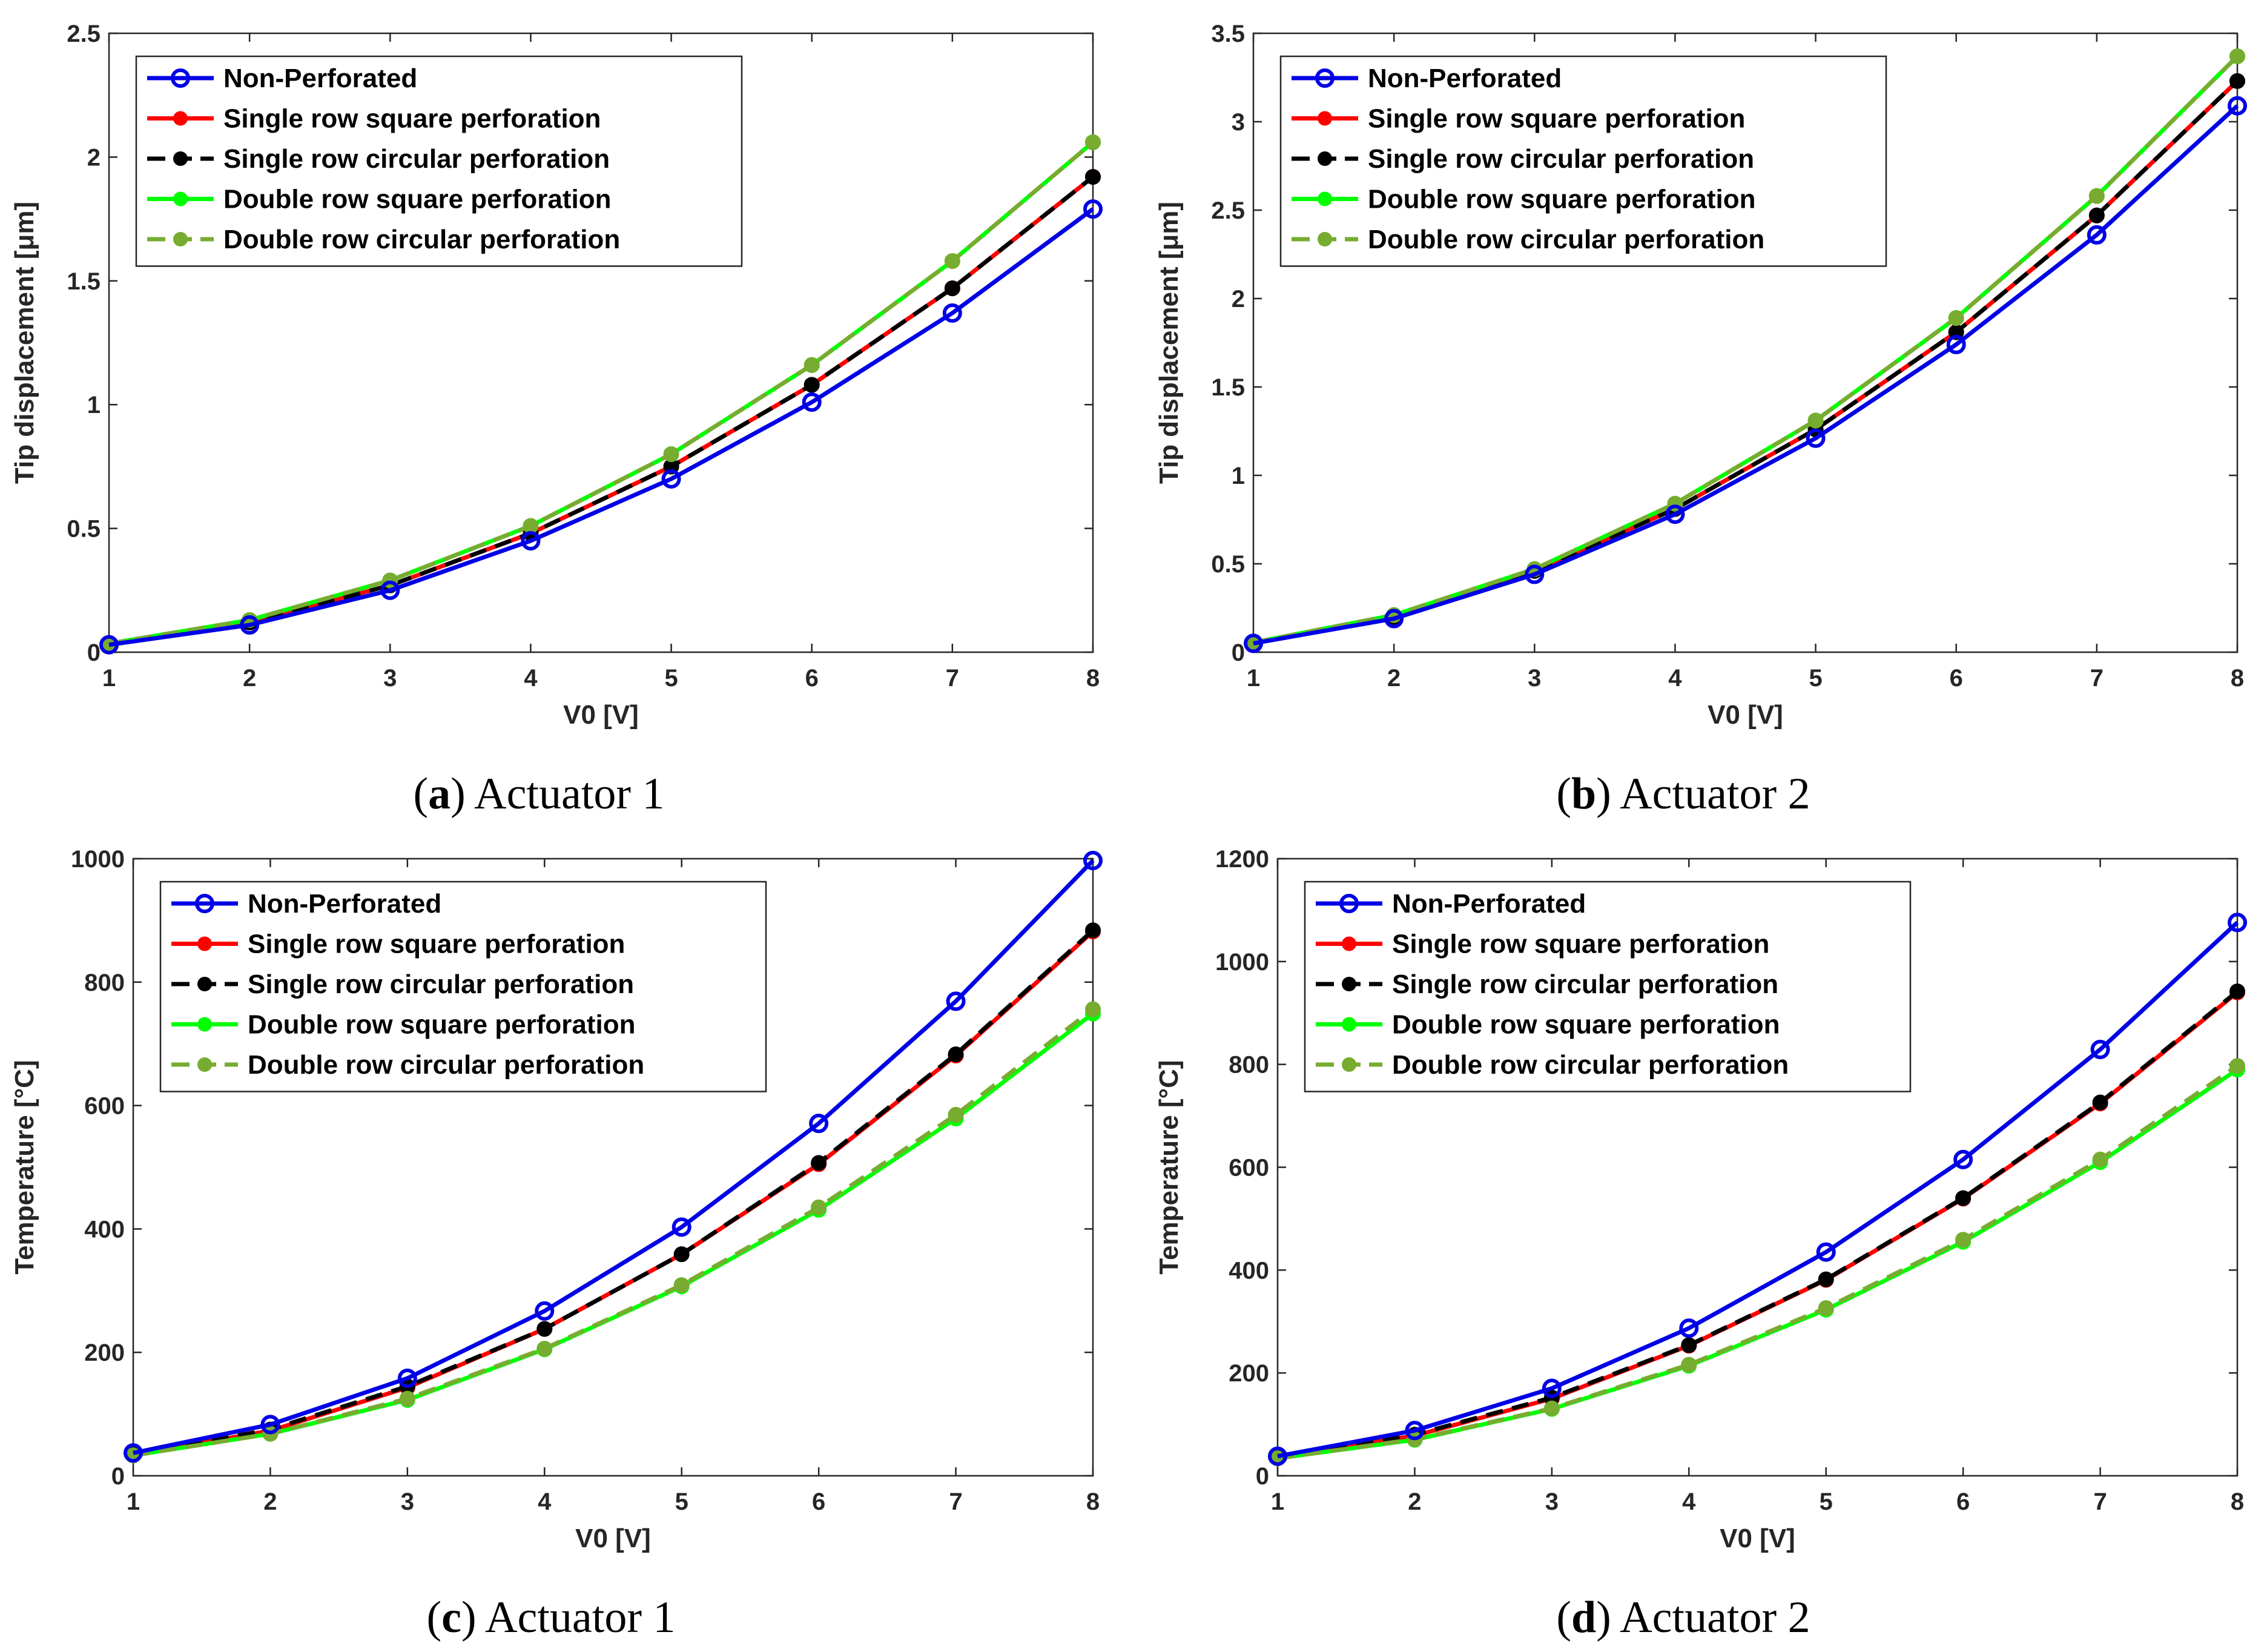  What do you see at coordinates (84, 529) in the screenshot?
I see `y-tick-label: 0.5` at bounding box center [84, 529].